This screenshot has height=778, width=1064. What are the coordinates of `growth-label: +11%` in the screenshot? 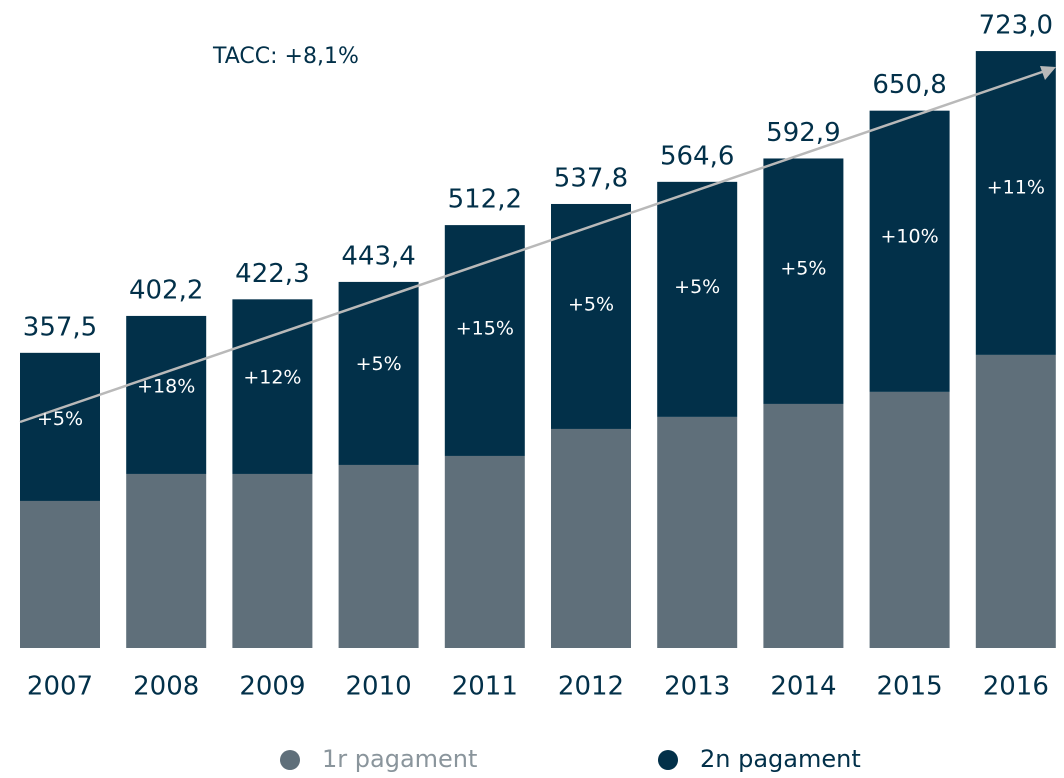 It's located at (1016, 187).